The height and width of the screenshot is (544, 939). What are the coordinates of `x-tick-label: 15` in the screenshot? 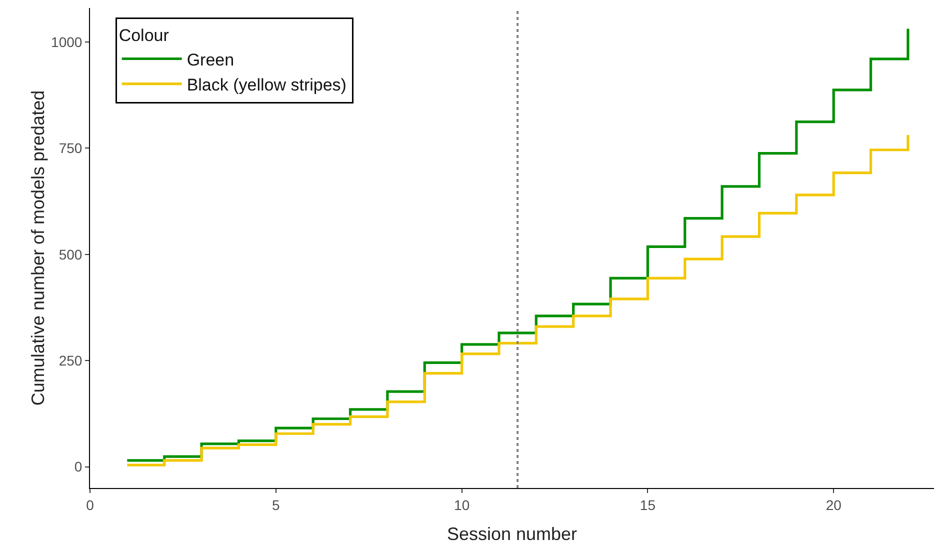 It's located at (648, 504).